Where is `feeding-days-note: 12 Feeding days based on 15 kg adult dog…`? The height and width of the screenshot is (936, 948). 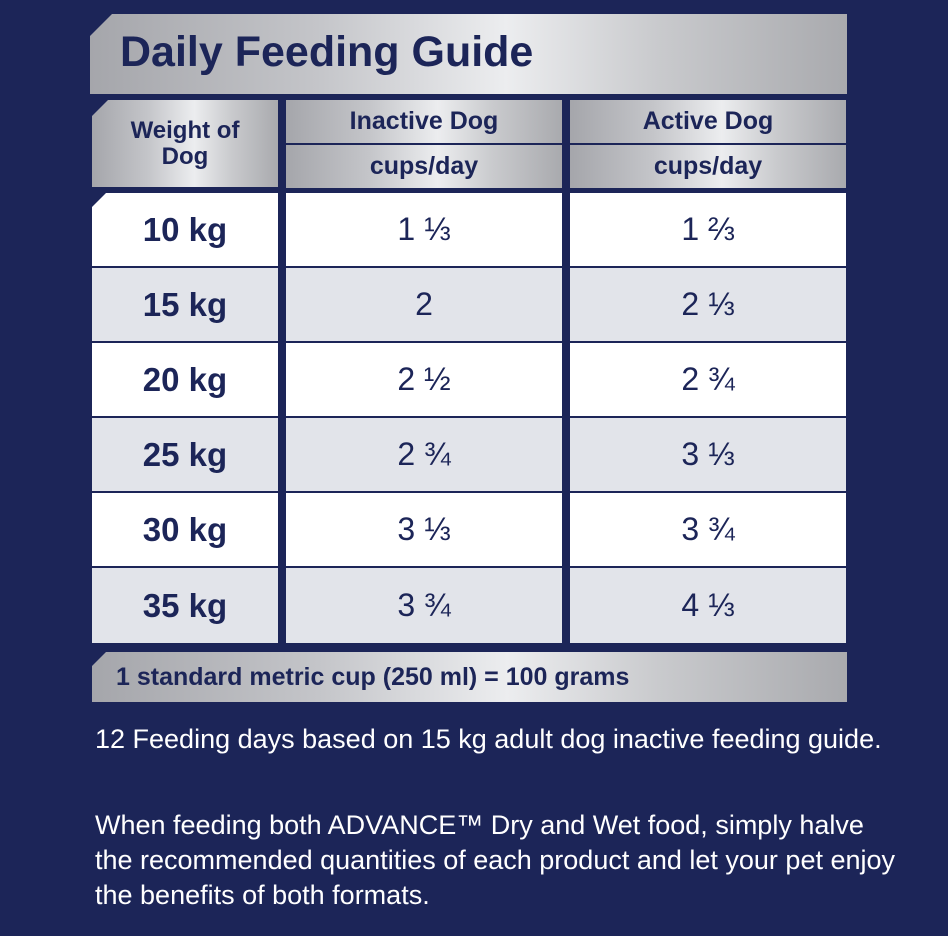
feeding-days-note: 12 Feeding days based on 15 kg adult dog… is located at coordinates (488, 739).